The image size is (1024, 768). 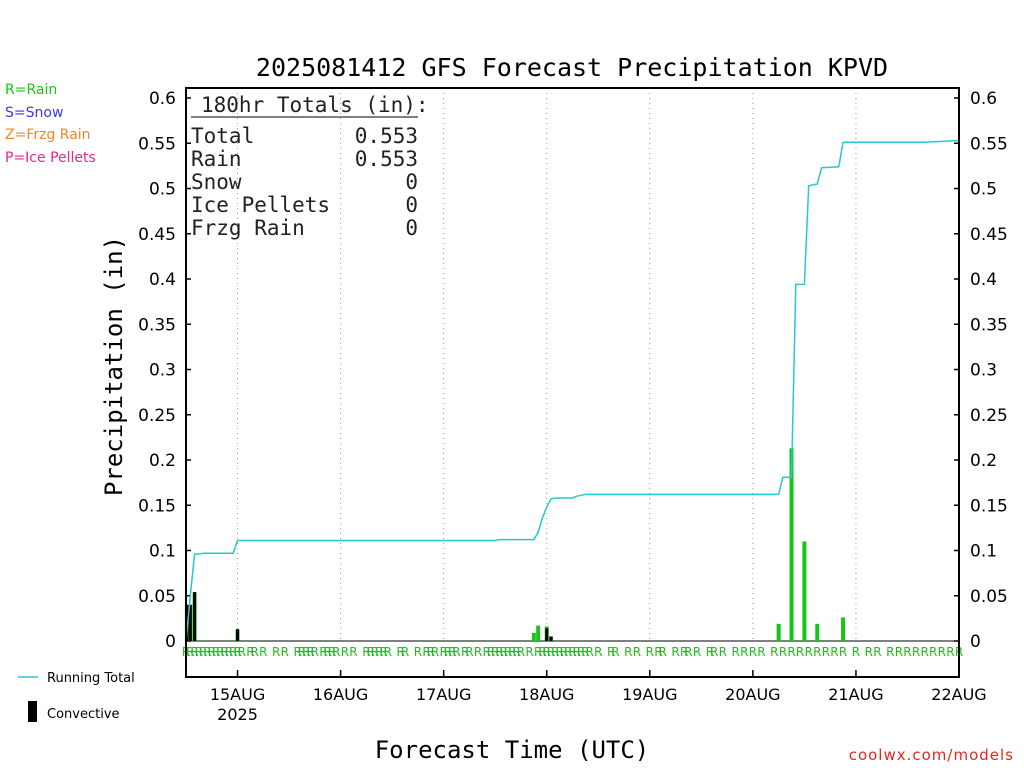 I want to click on x-axis-label: Forecast Time (UTC), so click(x=512, y=750).